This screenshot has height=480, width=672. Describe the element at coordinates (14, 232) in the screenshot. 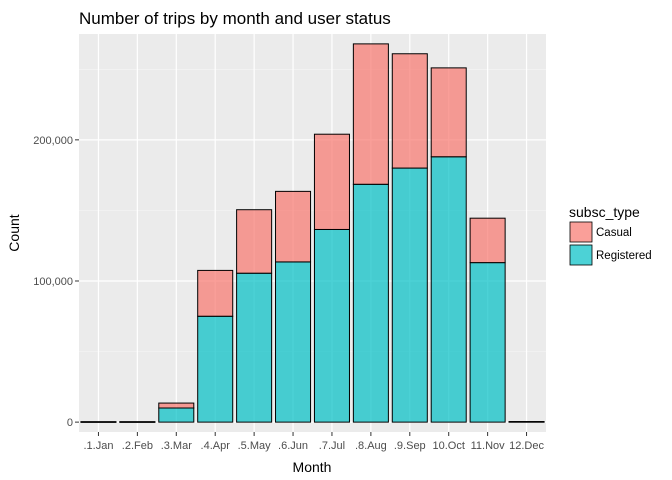

I see `y-axis-title: Count` at that location.